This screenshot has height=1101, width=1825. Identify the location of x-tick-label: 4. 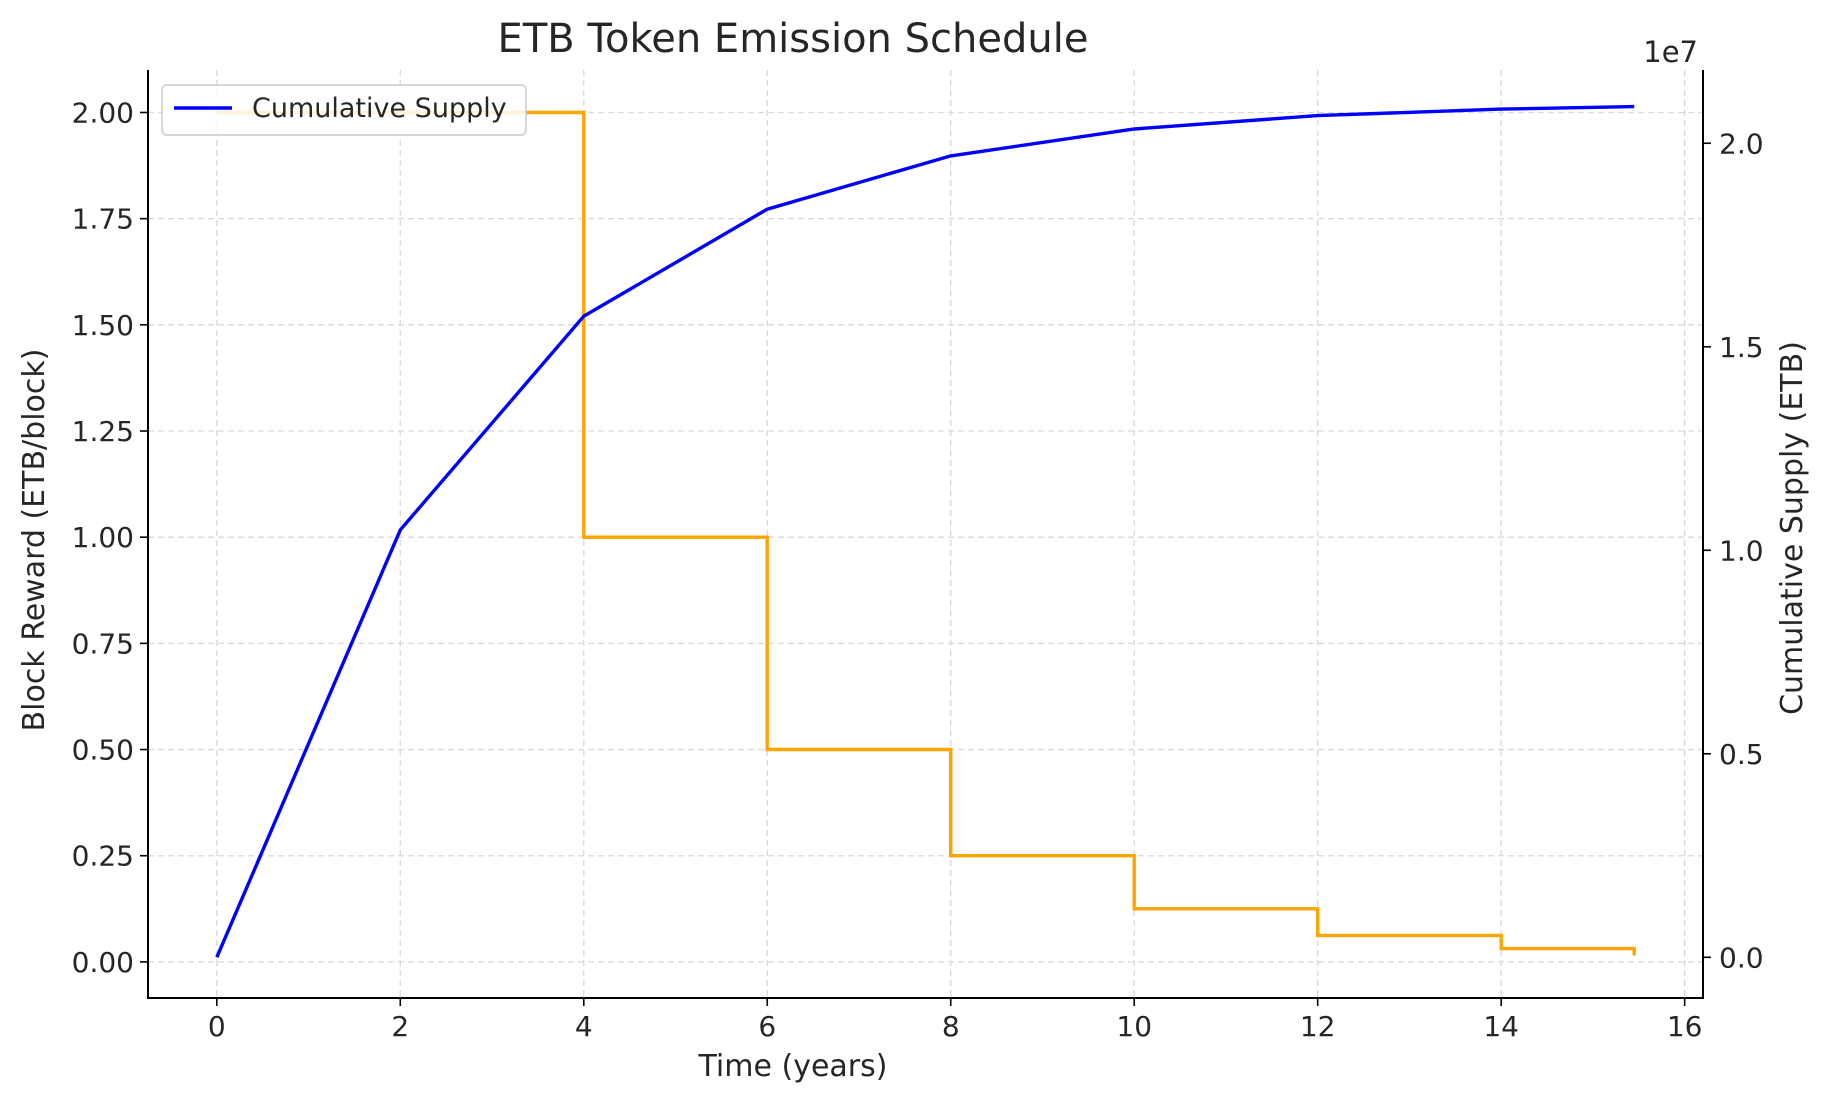
(584, 1026).